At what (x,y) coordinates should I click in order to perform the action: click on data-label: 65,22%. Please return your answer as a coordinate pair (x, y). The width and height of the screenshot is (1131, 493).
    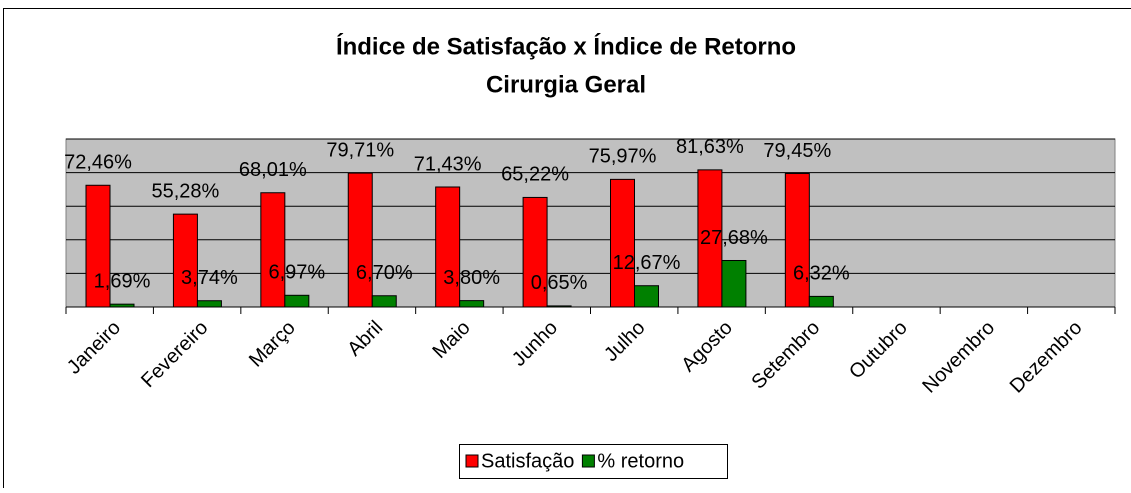
    Looking at the image, I should click on (535, 175).